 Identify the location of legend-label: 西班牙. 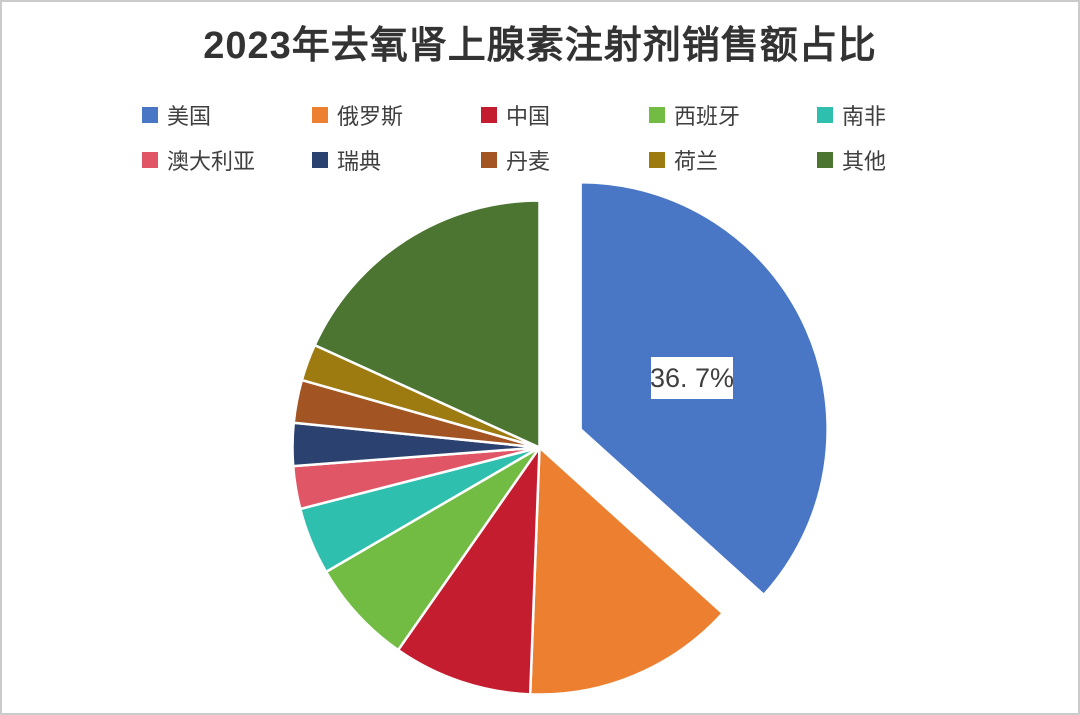
(707, 116).